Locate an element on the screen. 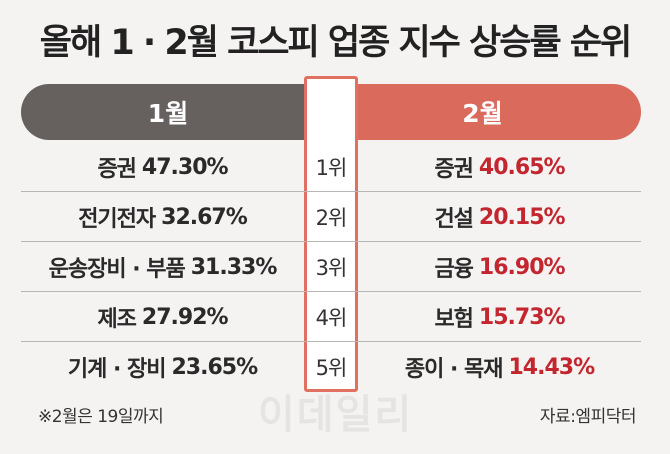 The width and height of the screenshot is (670, 454). jan-sector: 제조 is located at coordinates (116, 319).